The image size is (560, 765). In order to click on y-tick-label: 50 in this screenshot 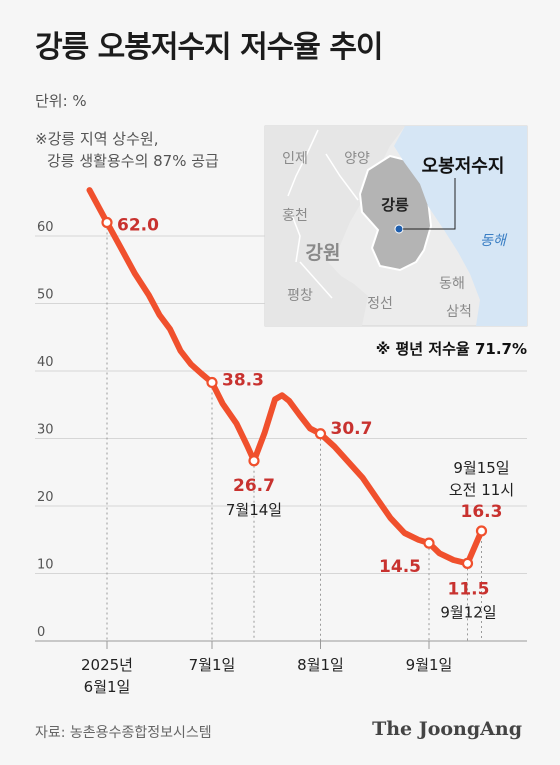, I will do `click(45, 295)`.